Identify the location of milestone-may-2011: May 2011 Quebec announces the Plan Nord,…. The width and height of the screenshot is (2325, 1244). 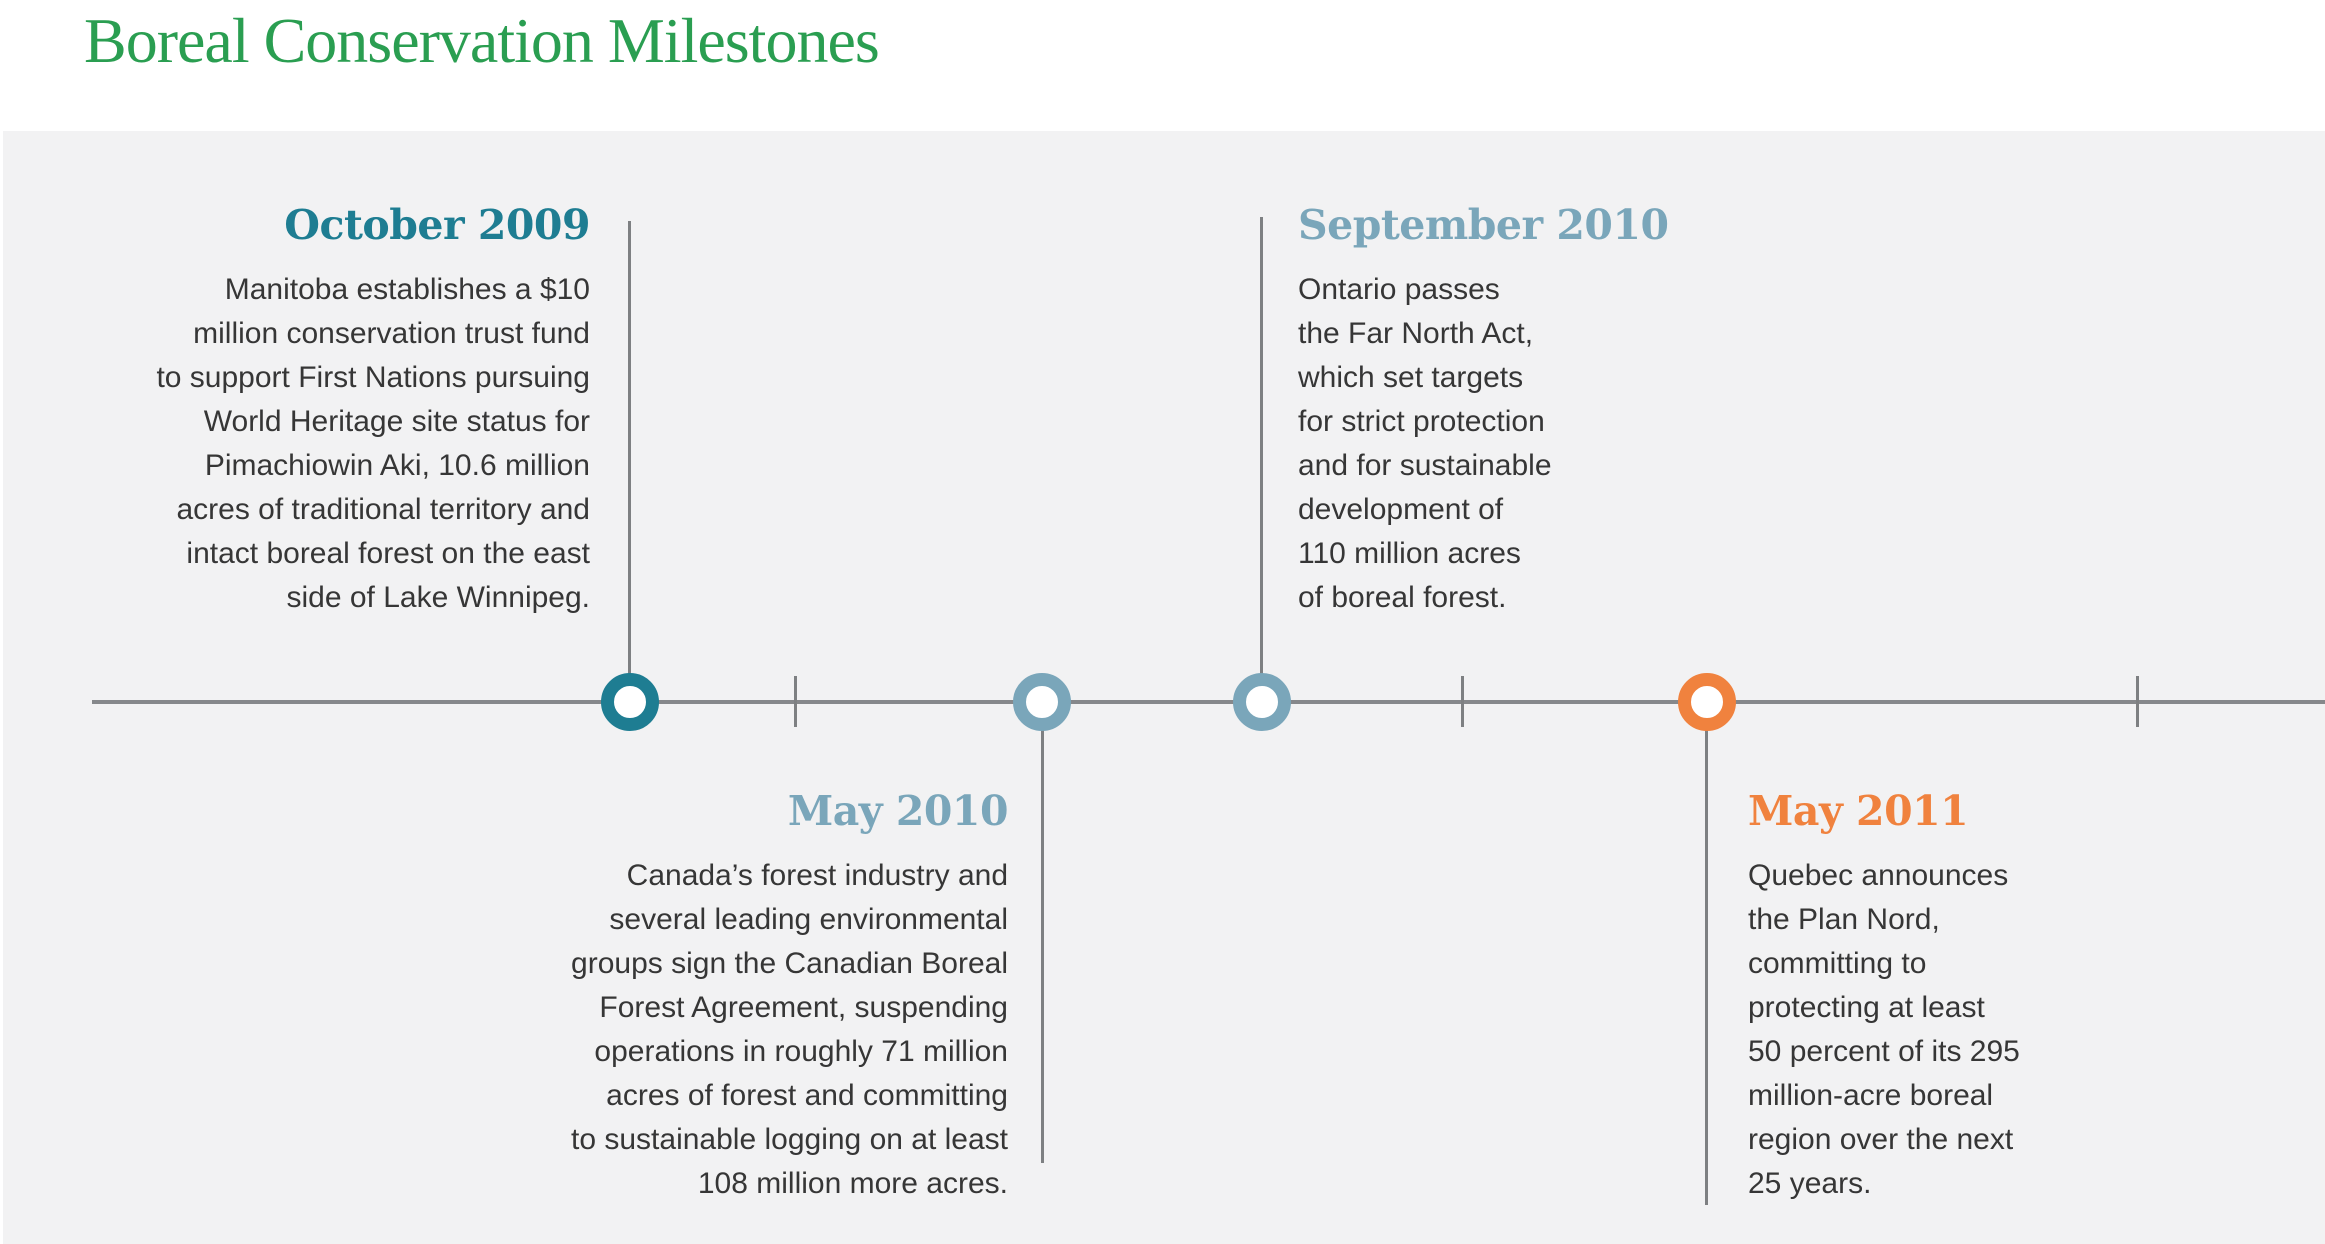
(1948, 997).